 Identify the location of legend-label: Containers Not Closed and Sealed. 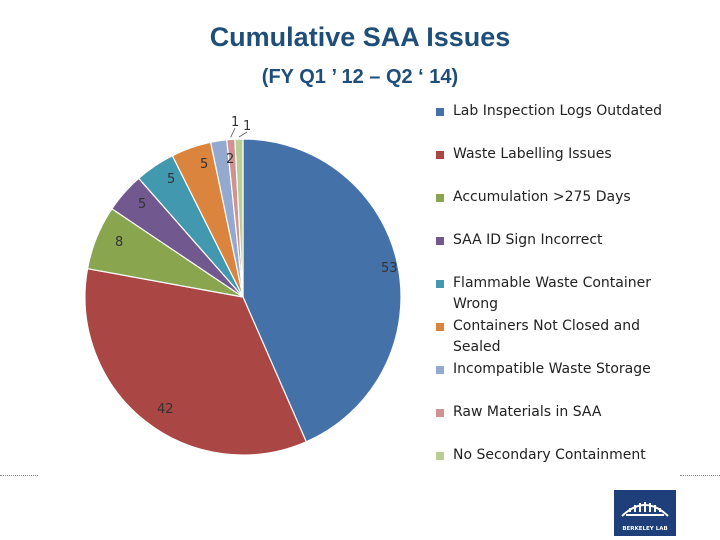
(546, 336).